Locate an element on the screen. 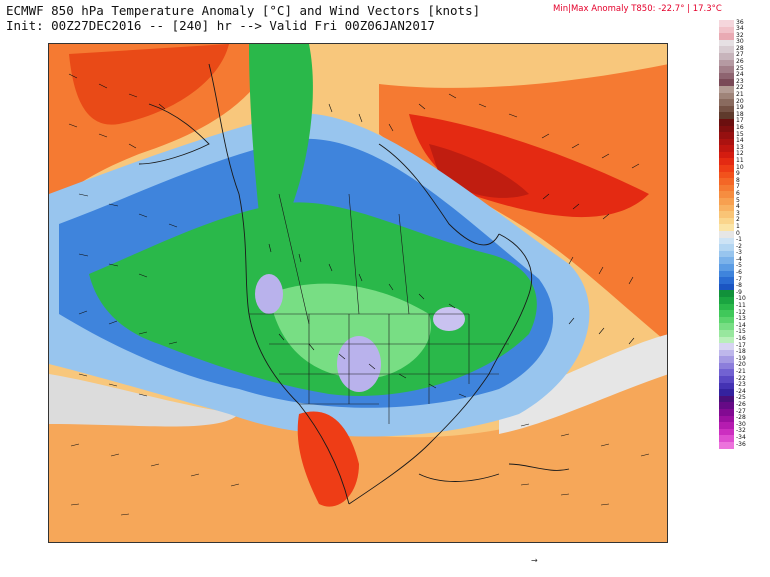 This screenshot has height=577, width=770. colorbar-label: -6 is located at coordinates (739, 273).